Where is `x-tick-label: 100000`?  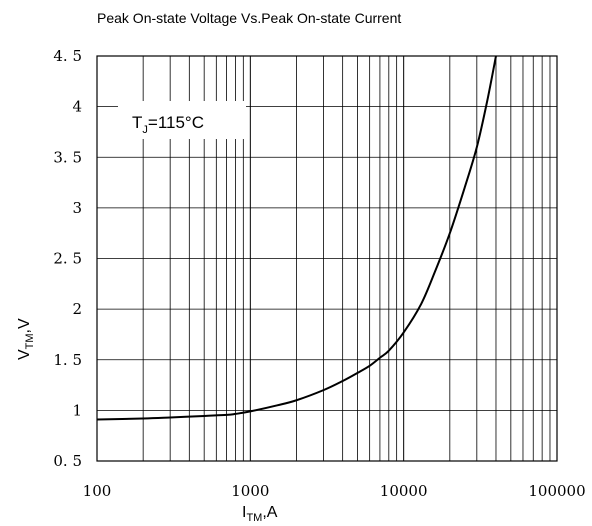 x-tick-label: 100000 is located at coordinates (556, 491).